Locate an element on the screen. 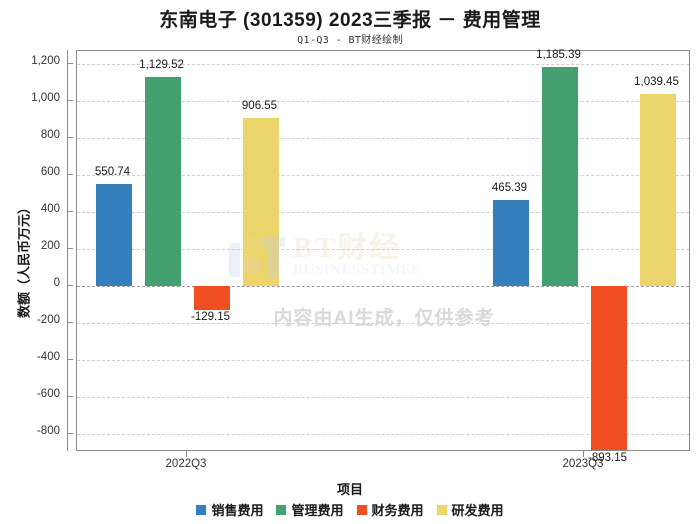 The image size is (700, 524). legend-item: 销售费用 is located at coordinates (229, 509).